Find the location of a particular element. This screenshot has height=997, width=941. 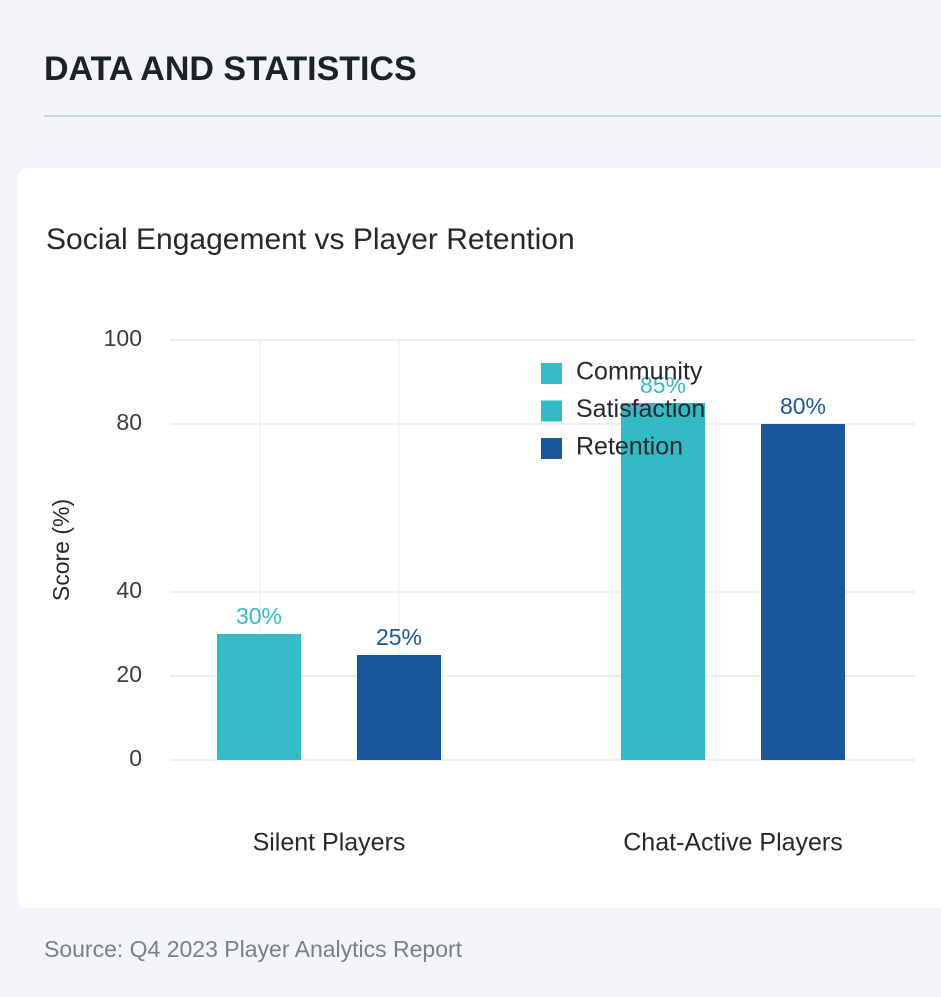

y-axis-label: Score (%) is located at coordinates (61, 550).